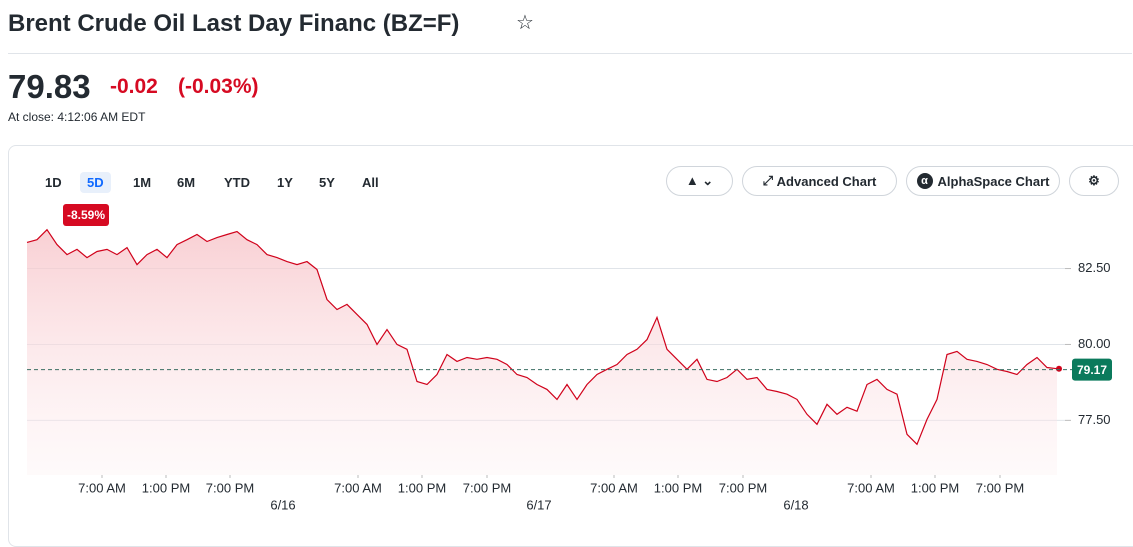 This screenshot has width=1133, height=547. What do you see at coordinates (525, 23) in the screenshot?
I see `watchlist-star: ☆` at bounding box center [525, 23].